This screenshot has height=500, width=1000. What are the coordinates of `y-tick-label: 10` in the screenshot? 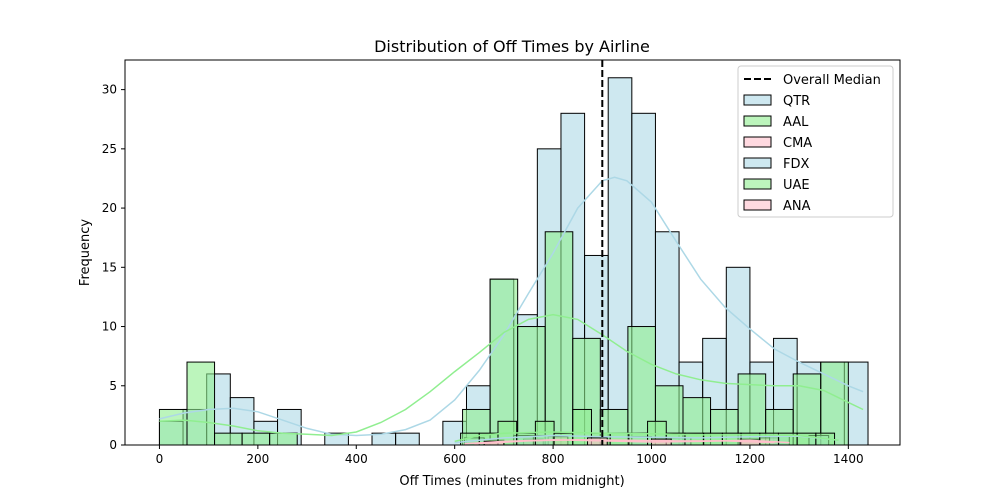 It's located at (109, 327).